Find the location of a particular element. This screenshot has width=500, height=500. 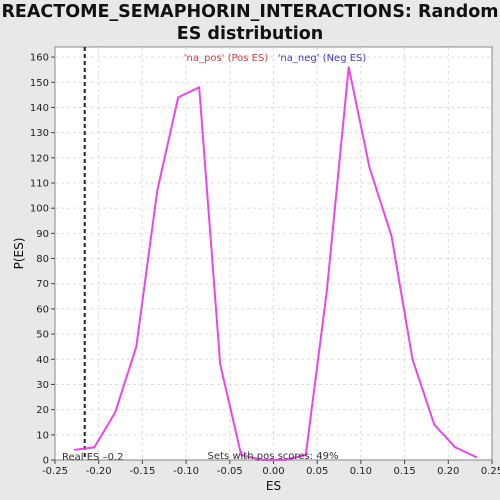

y-axis-label: P(ES) is located at coordinates (19, 254).